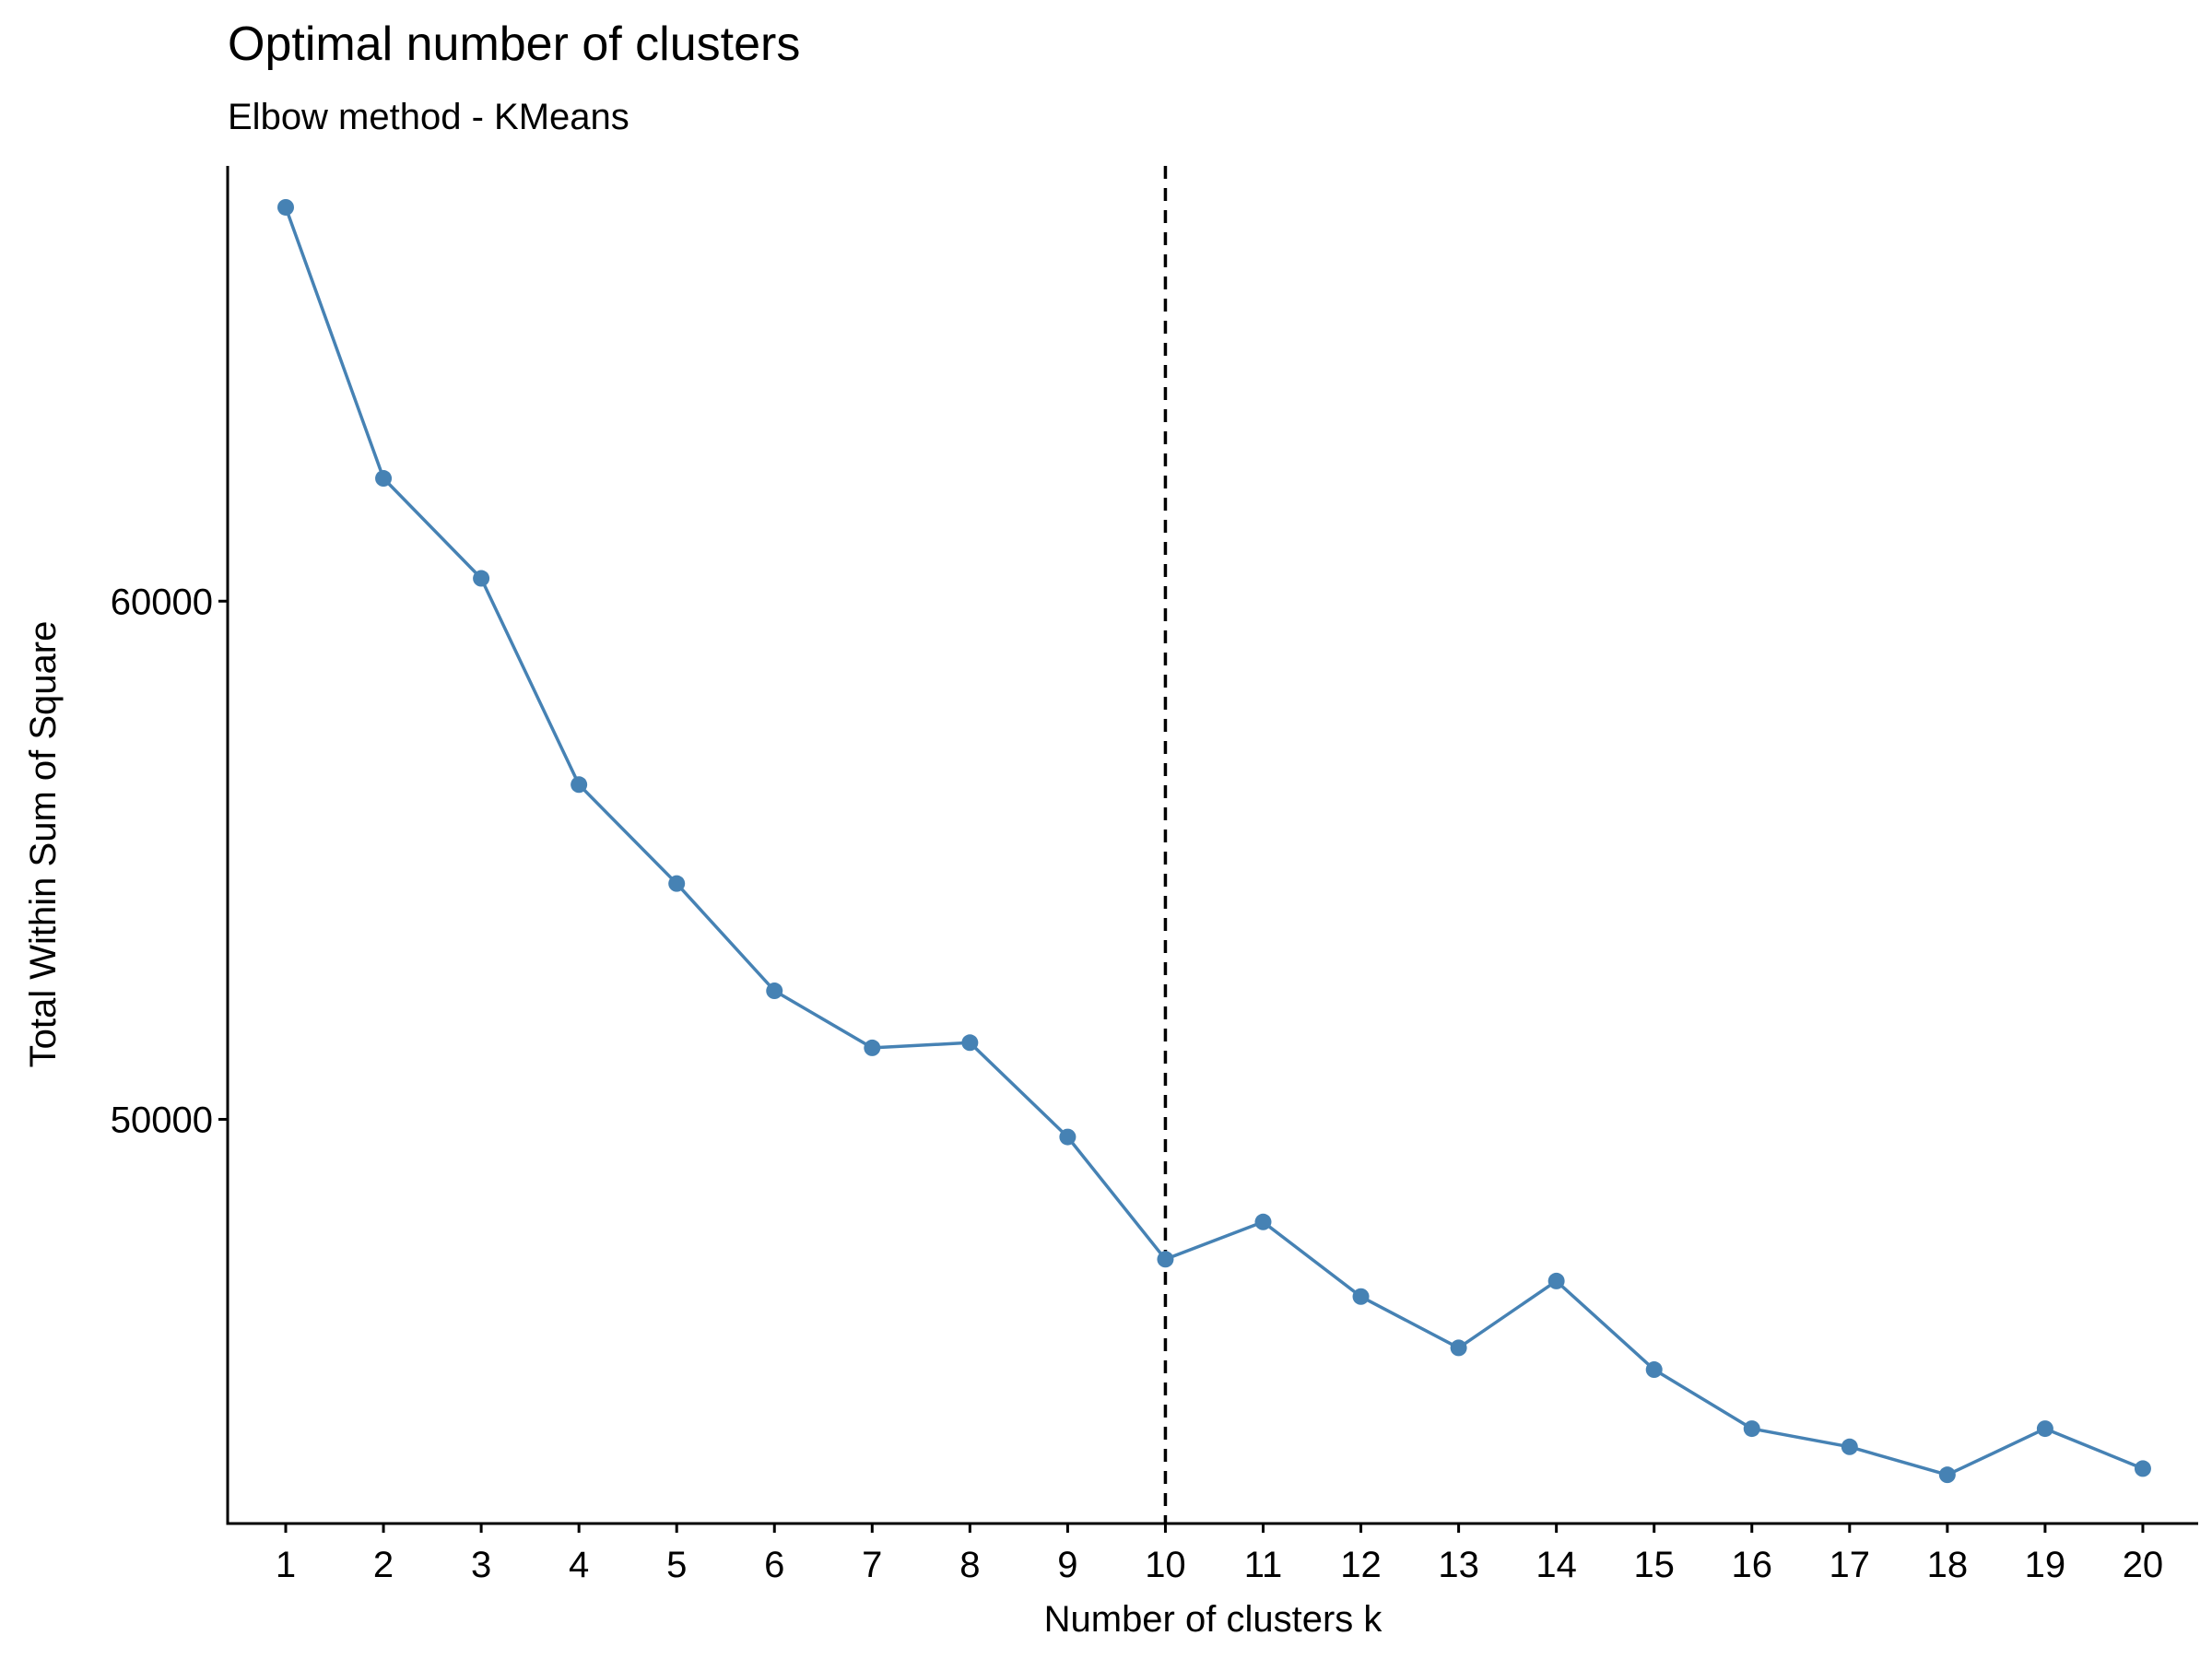 The width and height of the screenshot is (2212, 1659). I want to click on x-tick-label: 9, so click(1067, 1565).